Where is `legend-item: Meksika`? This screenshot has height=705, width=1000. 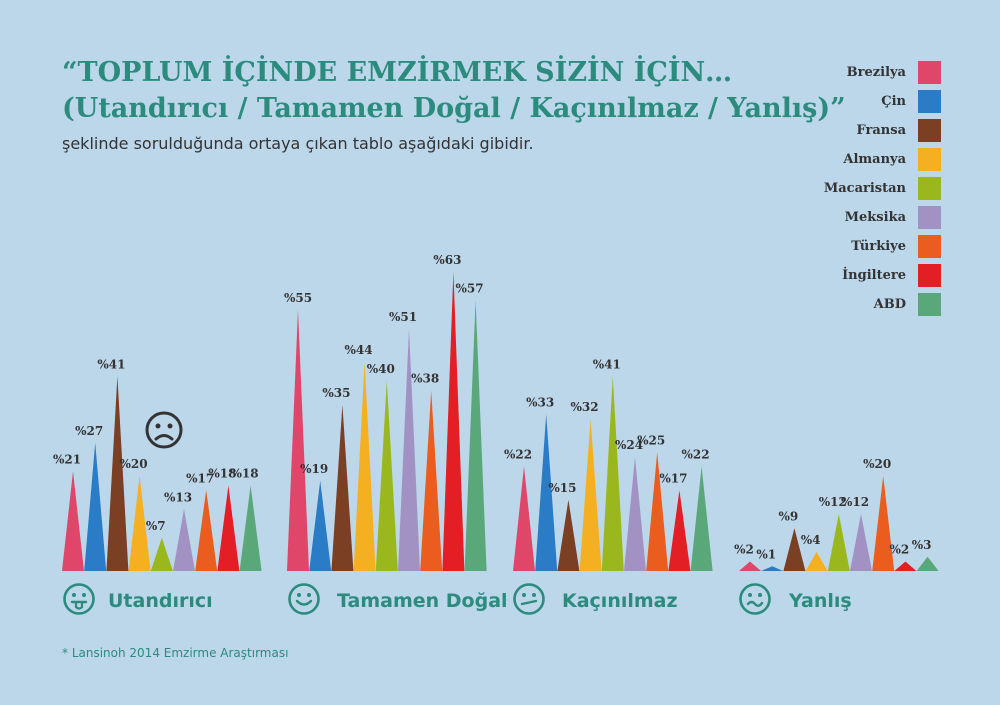
legend-item: Meksika is located at coordinates (855, 220).